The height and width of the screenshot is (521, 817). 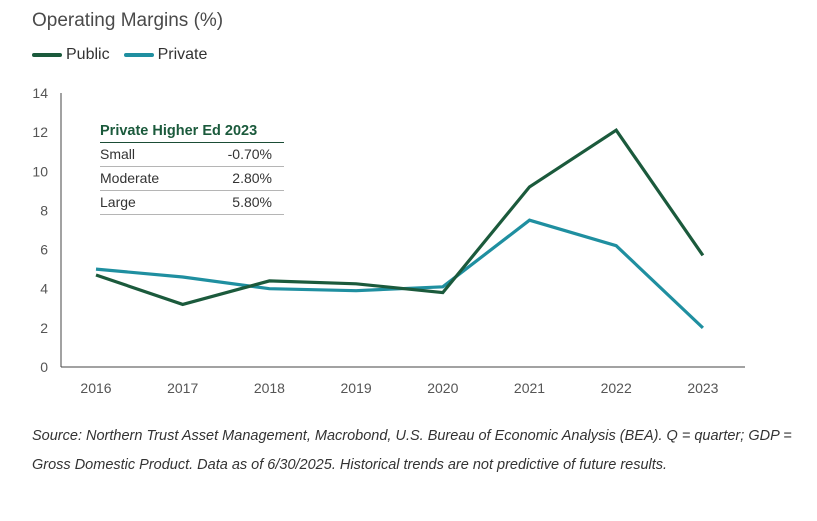 I want to click on y-tick-label: 12, so click(x=40, y=132).